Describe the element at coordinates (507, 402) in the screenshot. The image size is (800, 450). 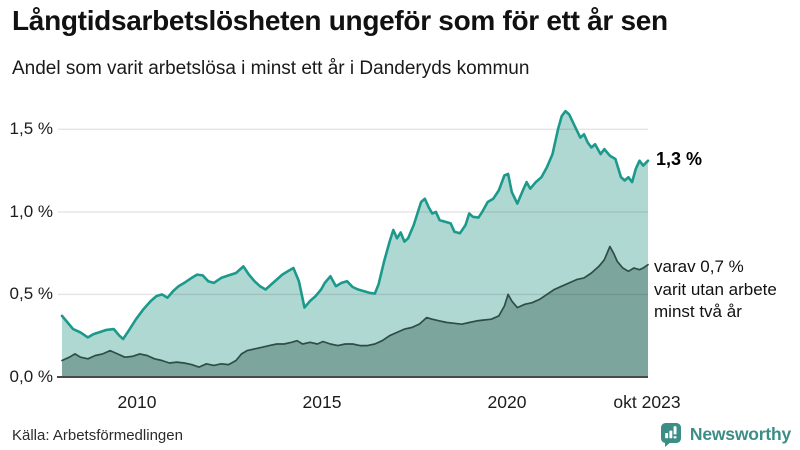
I see `x-axis-tick-2020: 2020` at that location.